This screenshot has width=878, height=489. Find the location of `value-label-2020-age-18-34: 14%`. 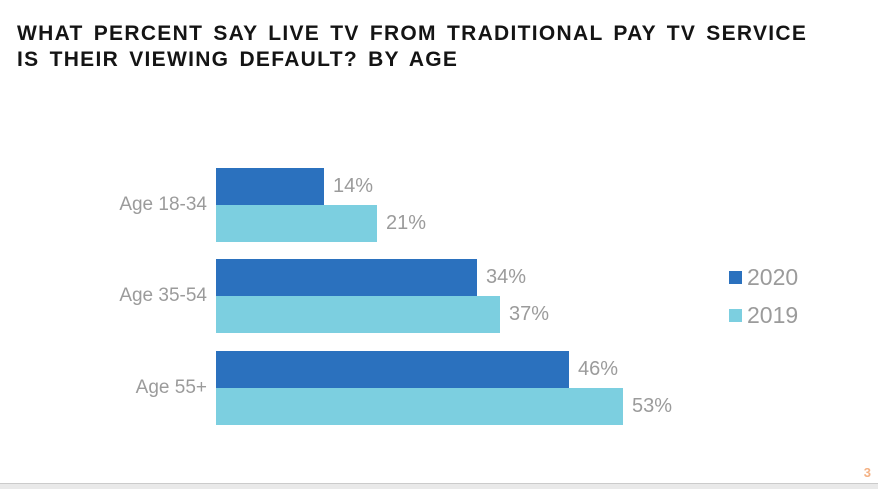

value-label-2020-age-18-34: 14% is located at coordinates (353, 186).